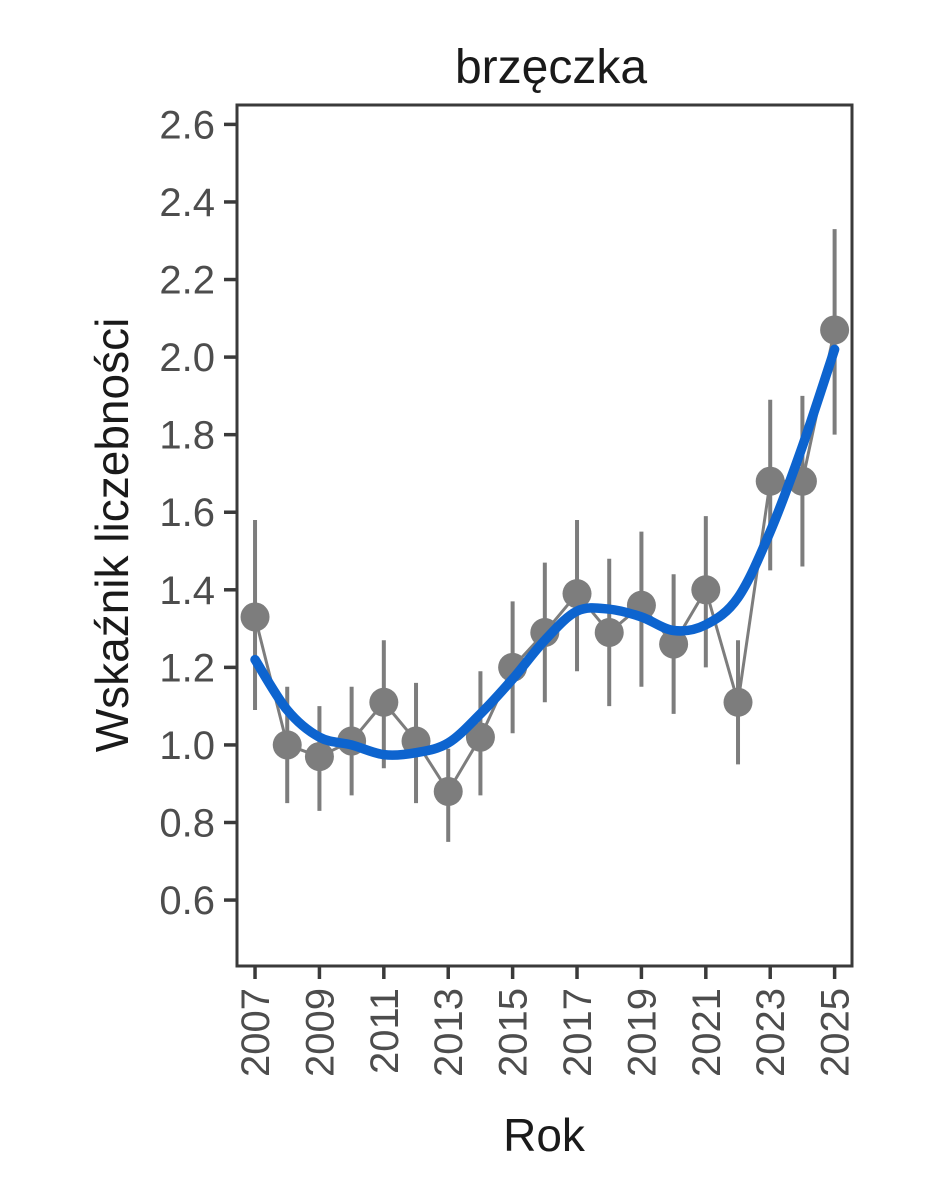  I want to click on y-tick-label: 2.2, so click(187, 281).